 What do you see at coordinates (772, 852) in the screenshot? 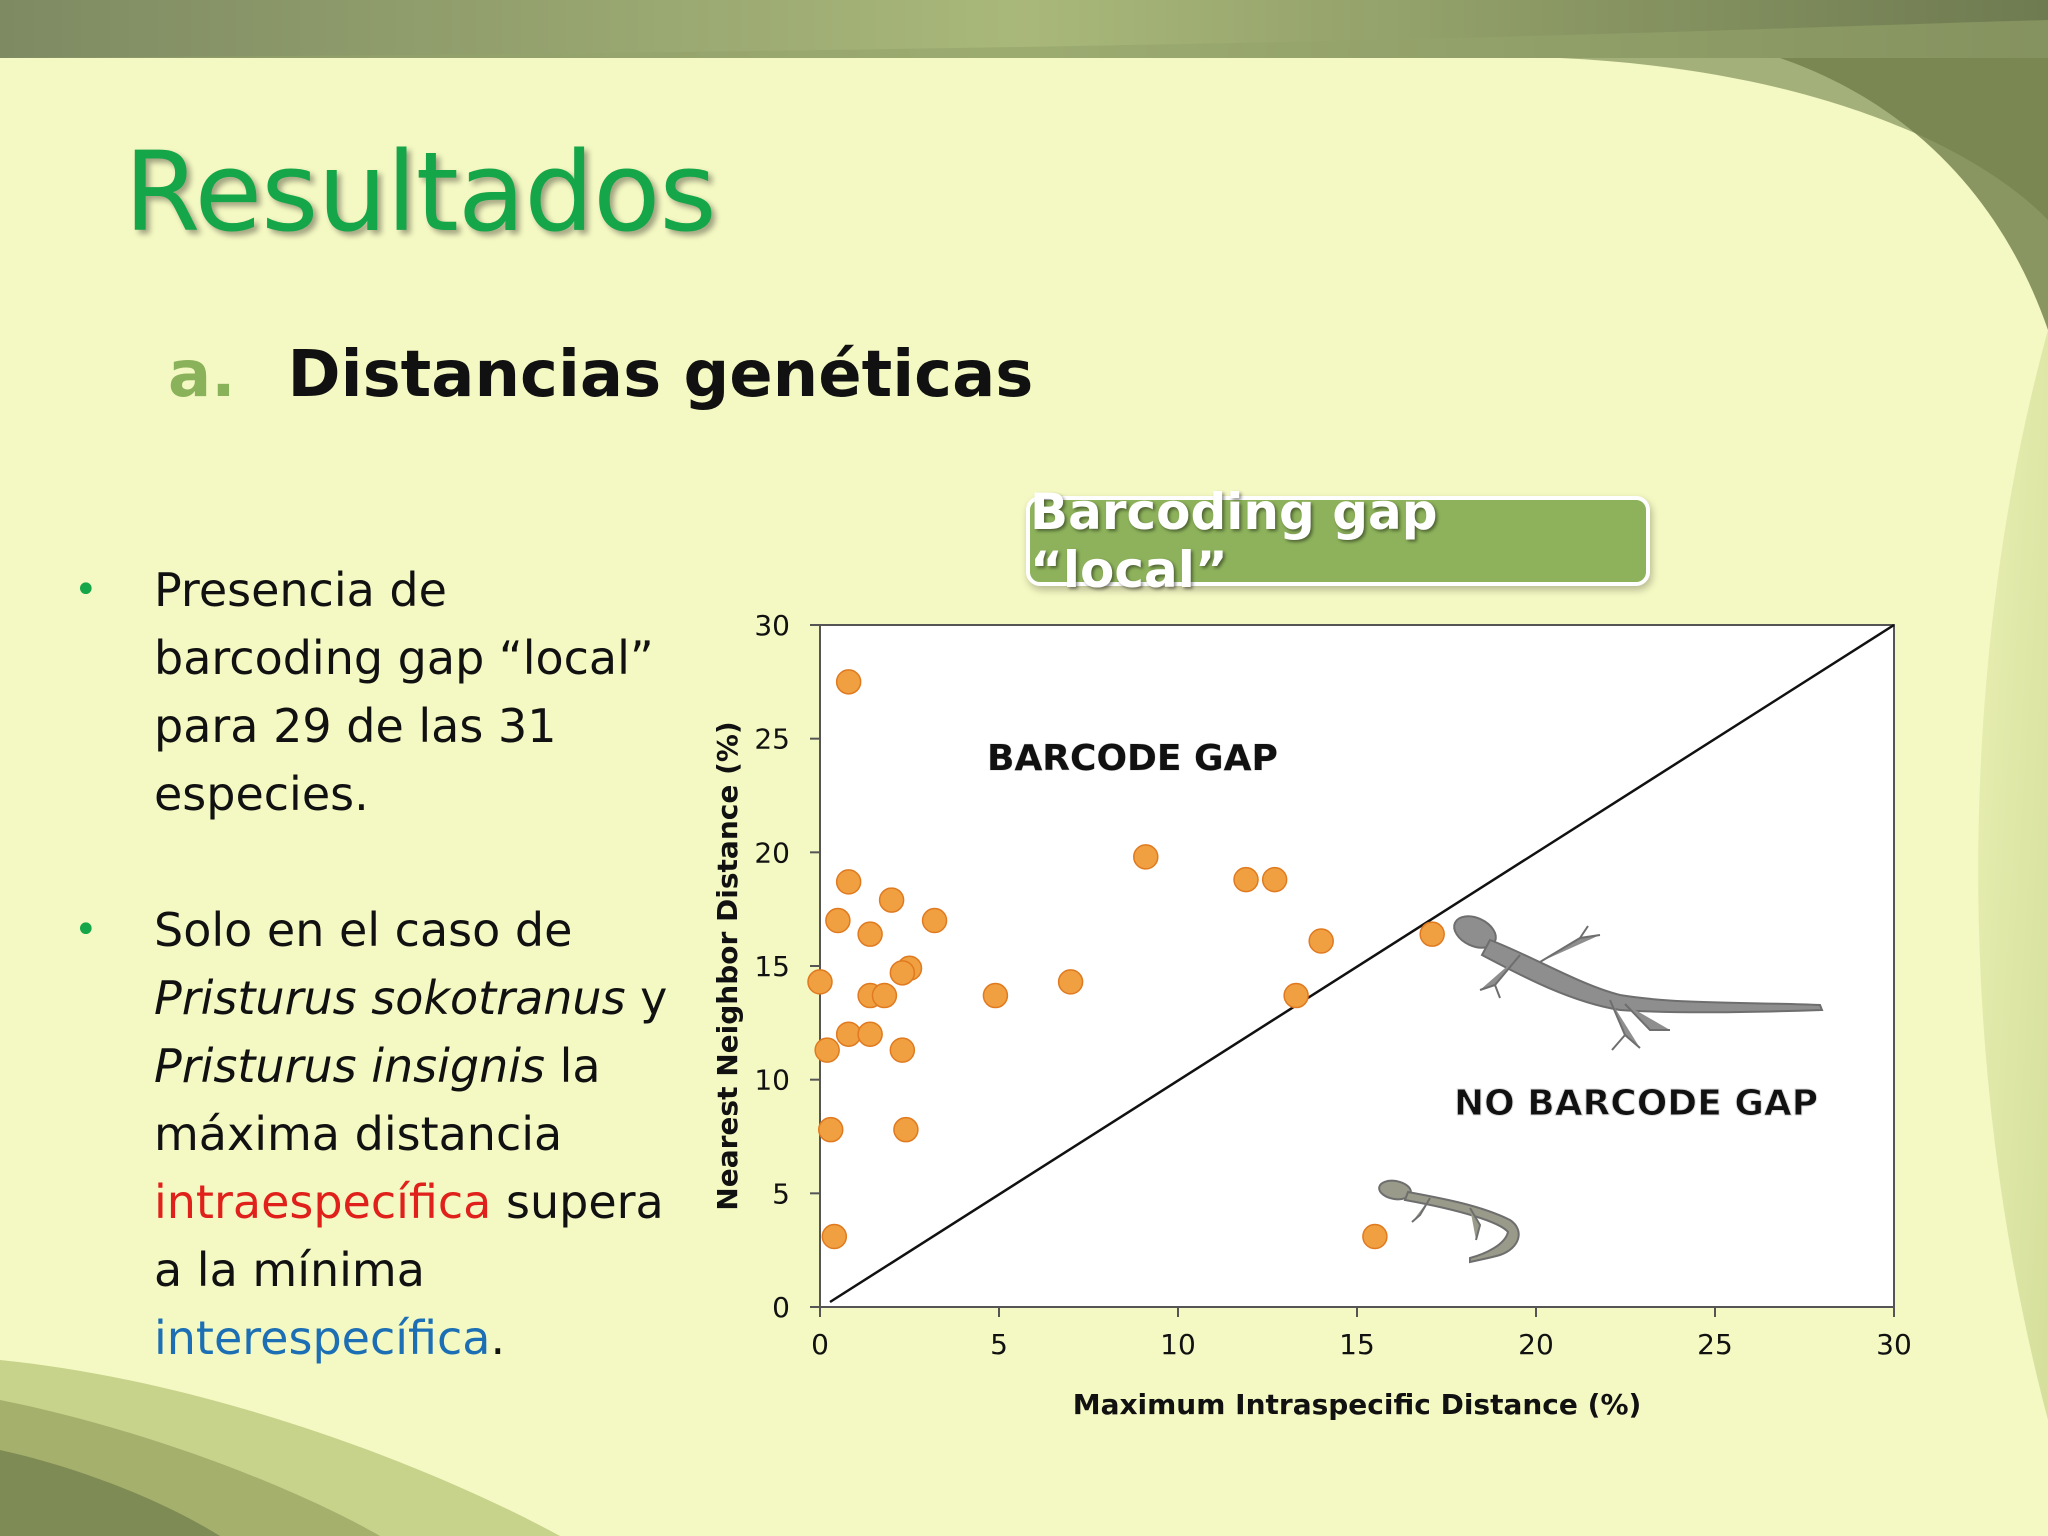
I see `y-tick-label: 20` at bounding box center [772, 852].